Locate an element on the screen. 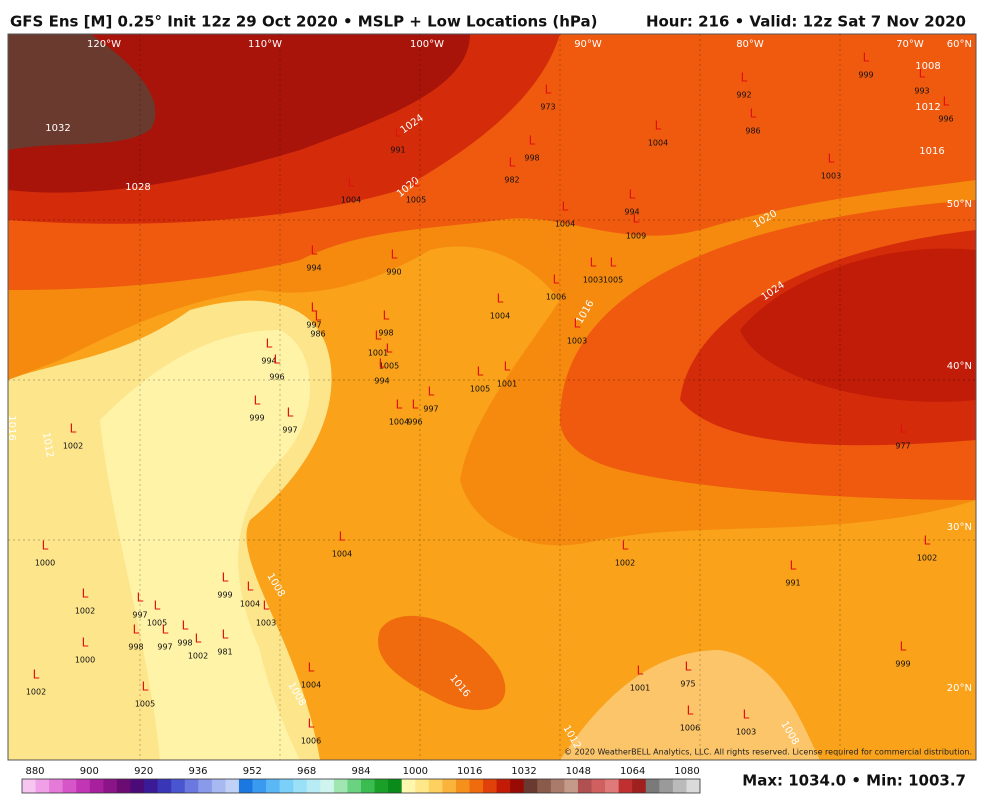 Image resolution: width=984 pixels, height=808 pixels. colorbar-tick-label: 952 is located at coordinates (252, 771).